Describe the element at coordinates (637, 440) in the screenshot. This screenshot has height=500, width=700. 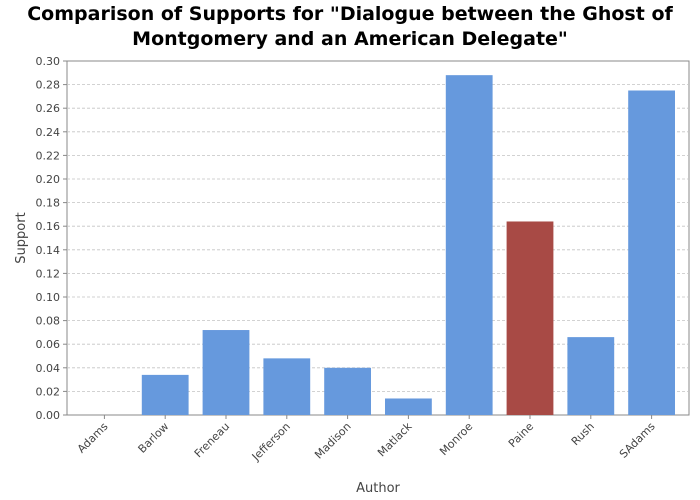
I see `x-tick-label: SAdams` at that location.